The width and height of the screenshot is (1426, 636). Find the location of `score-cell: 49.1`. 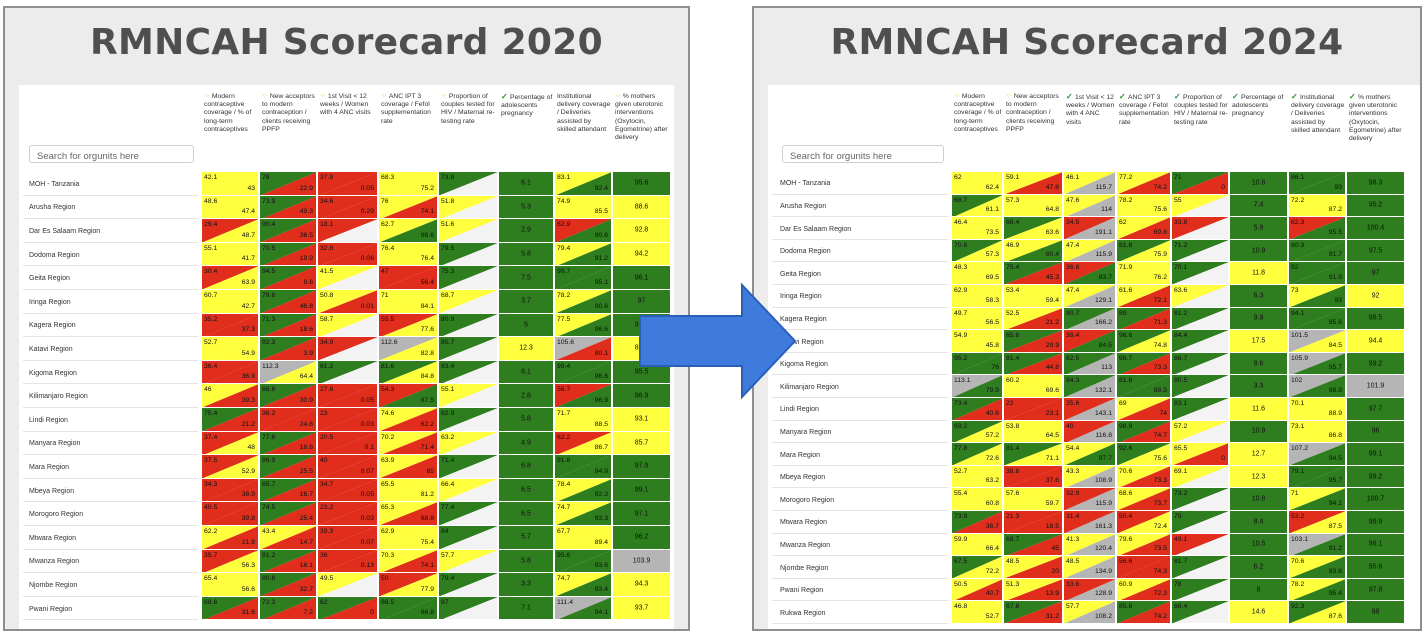

score-cell: 49.1 is located at coordinates (1200, 545).